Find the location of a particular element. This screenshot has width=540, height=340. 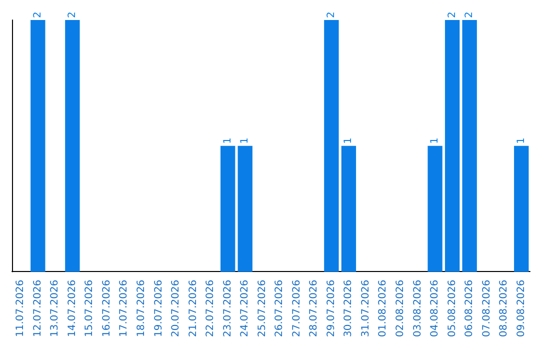

x-tick-label: 24.07.2026 is located at coordinates (245, 309).